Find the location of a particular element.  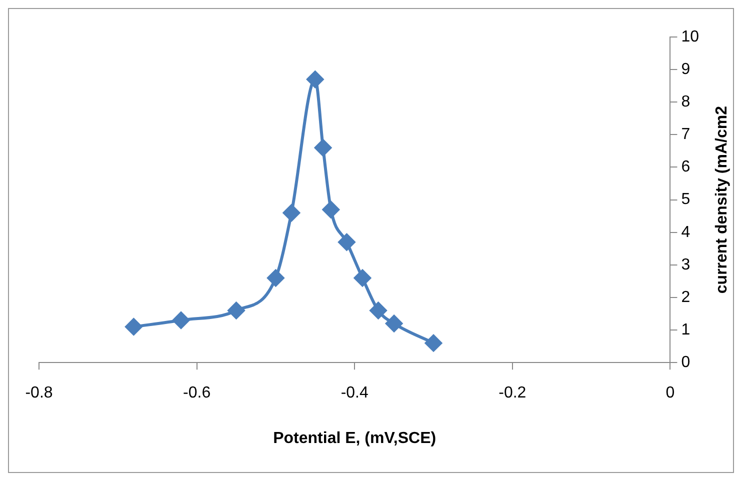

x-tick-label: -0.2 is located at coordinates (512, 393).